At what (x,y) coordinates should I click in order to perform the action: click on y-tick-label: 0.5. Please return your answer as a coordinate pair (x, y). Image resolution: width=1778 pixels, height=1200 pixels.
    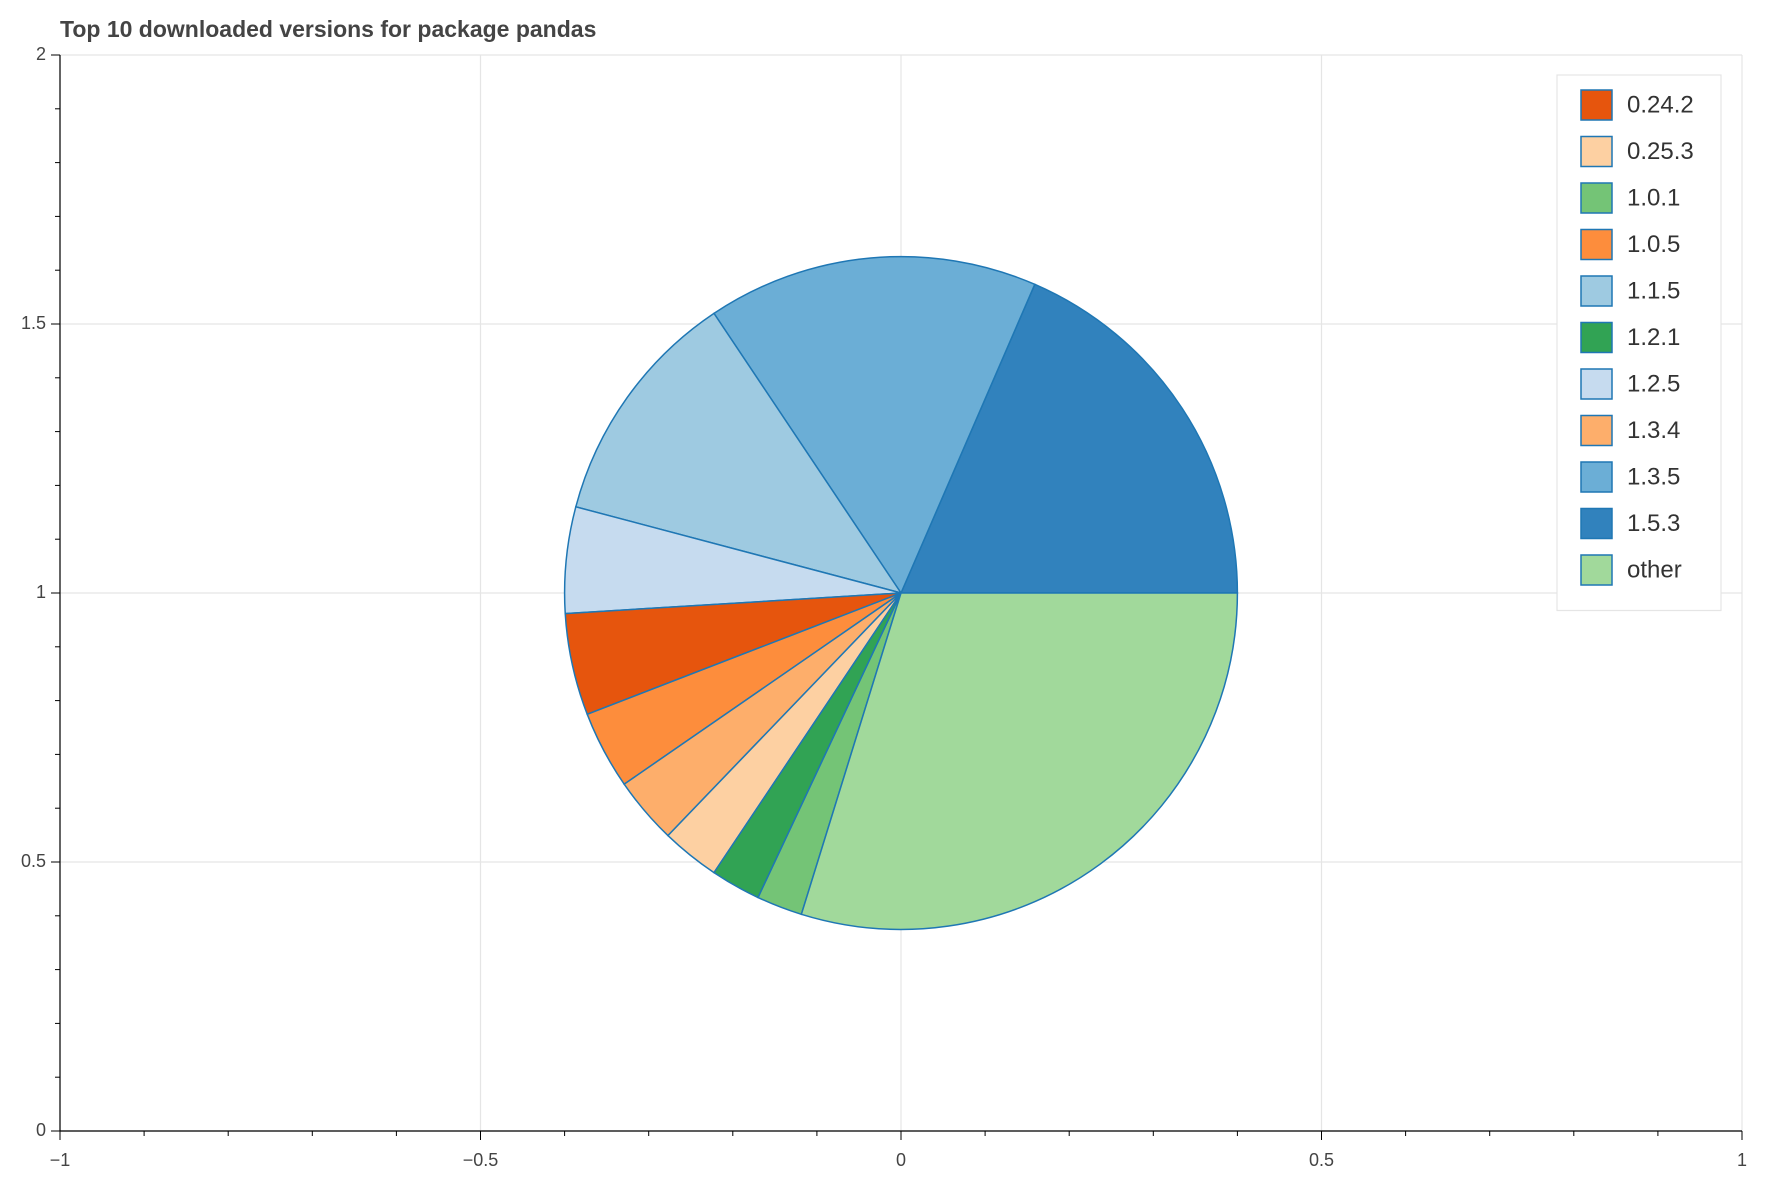
    Looking at the image, I should click on (33, 861).